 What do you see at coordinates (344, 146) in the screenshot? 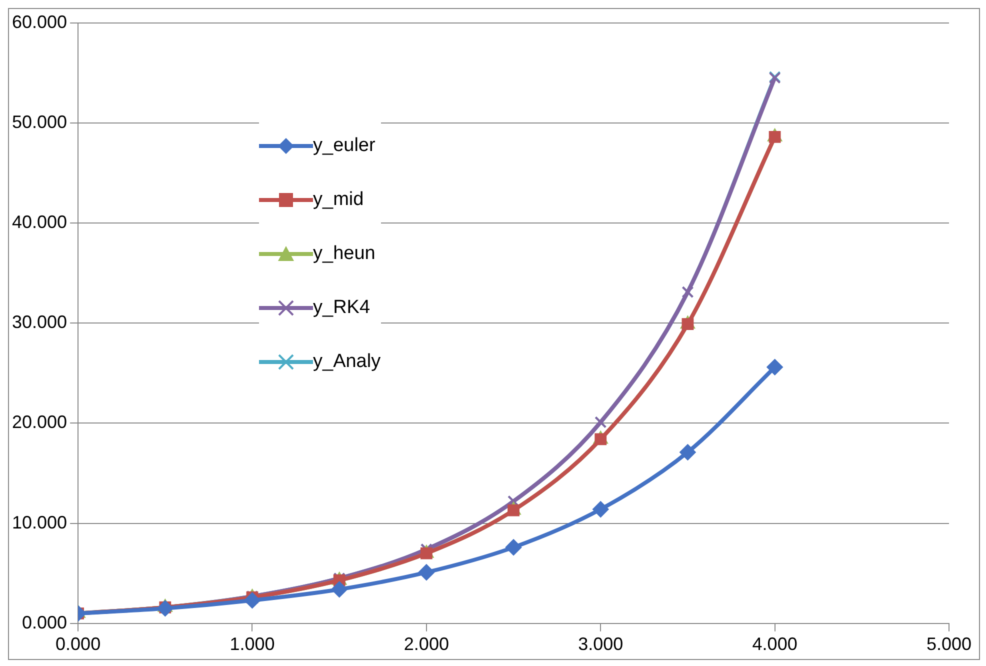
I see `legend-label: y_euler` at bounding box center [344, 146].